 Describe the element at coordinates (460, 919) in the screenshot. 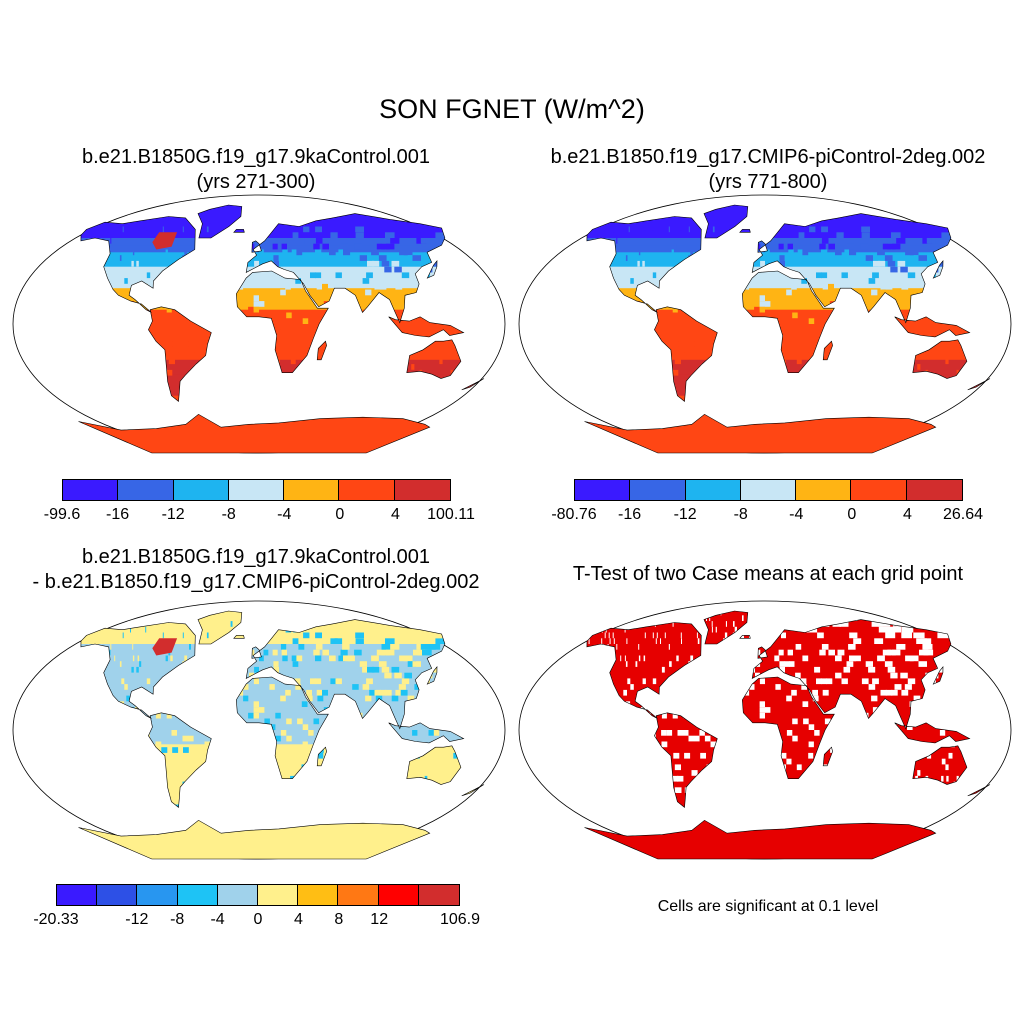

I see `colorbar-label: 106.9` at that location.